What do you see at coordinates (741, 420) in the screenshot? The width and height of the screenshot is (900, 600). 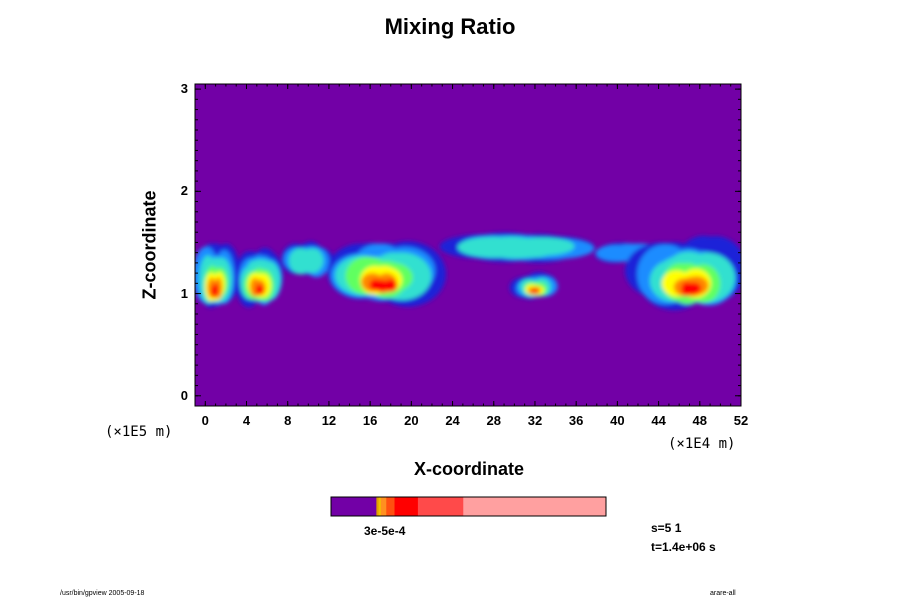 I see `x-tick-label: 52` at bounding box center [741, 420].